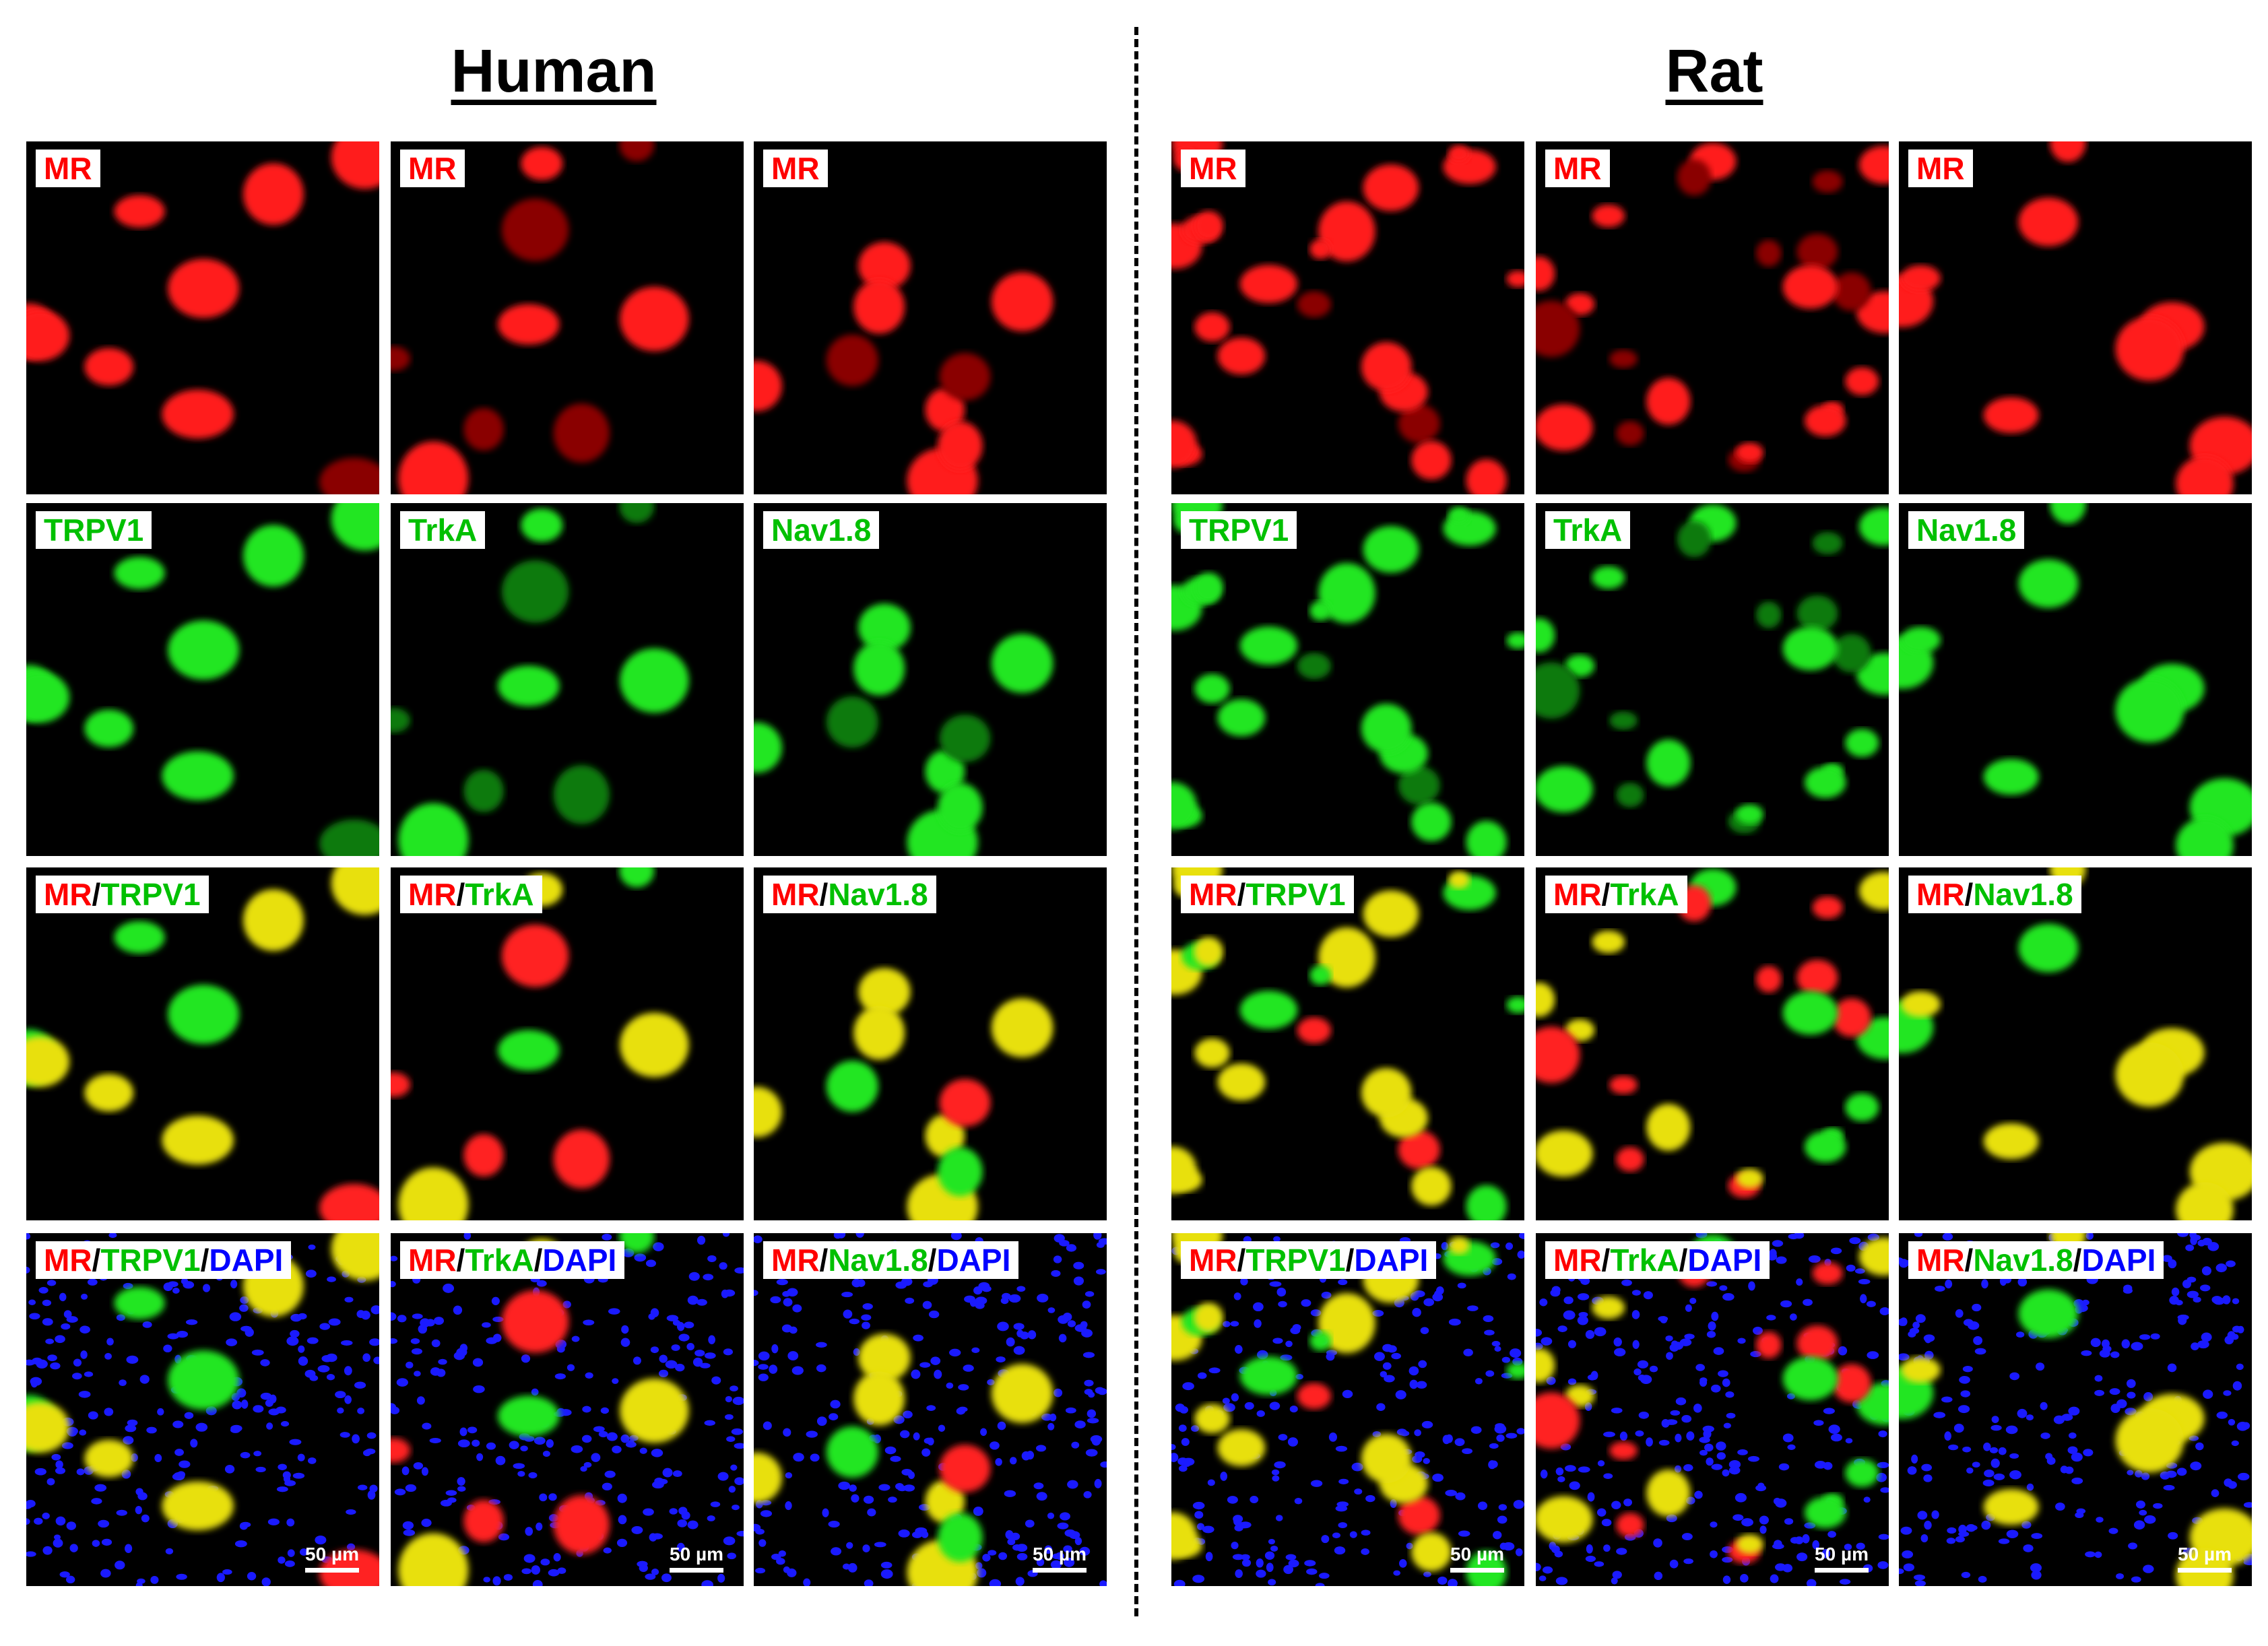 The height and width of the screenshot is (1646, 2268). Describe the element at coordinates (1724, 1260) in the screenshot. I see `channel-name: DAPI` at that location.